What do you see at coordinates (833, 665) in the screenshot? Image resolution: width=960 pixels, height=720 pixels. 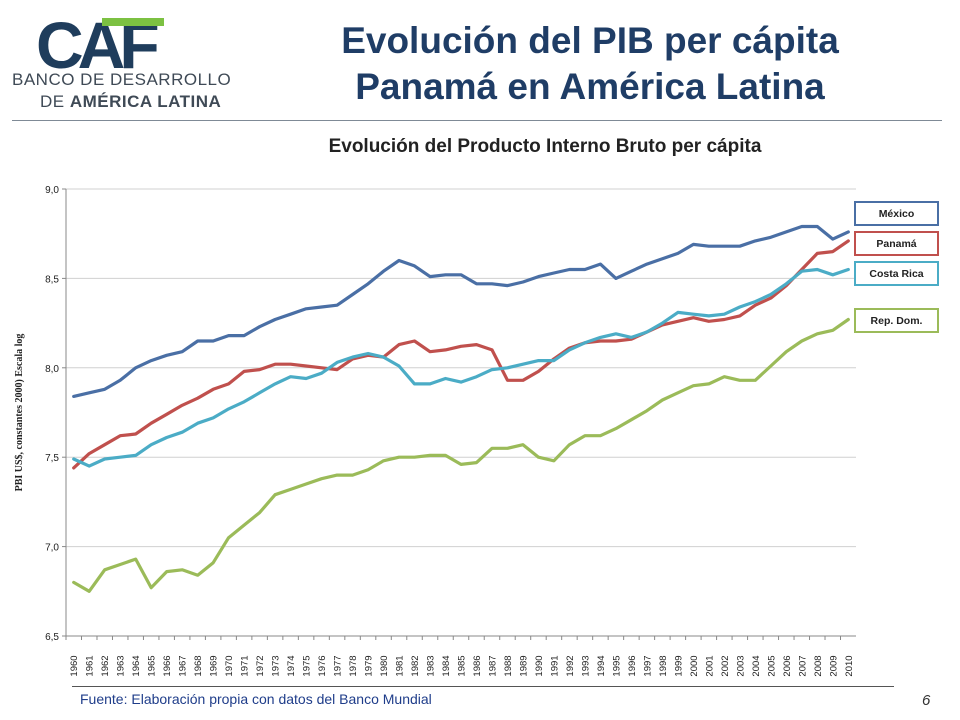 I see `x-tick-label: 2009` at bounding box center [833, 665].